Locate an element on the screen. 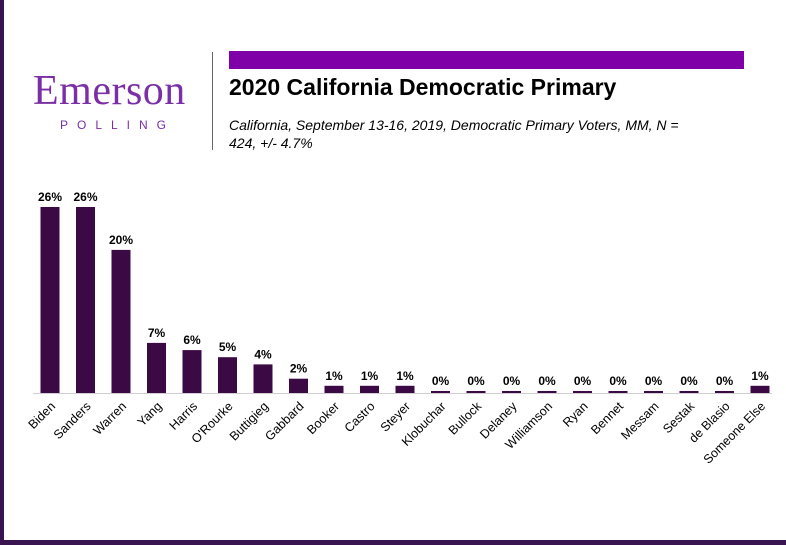 This screenshot has height=545, width=786. category-label: Castro is located at coordinates (360, 417).